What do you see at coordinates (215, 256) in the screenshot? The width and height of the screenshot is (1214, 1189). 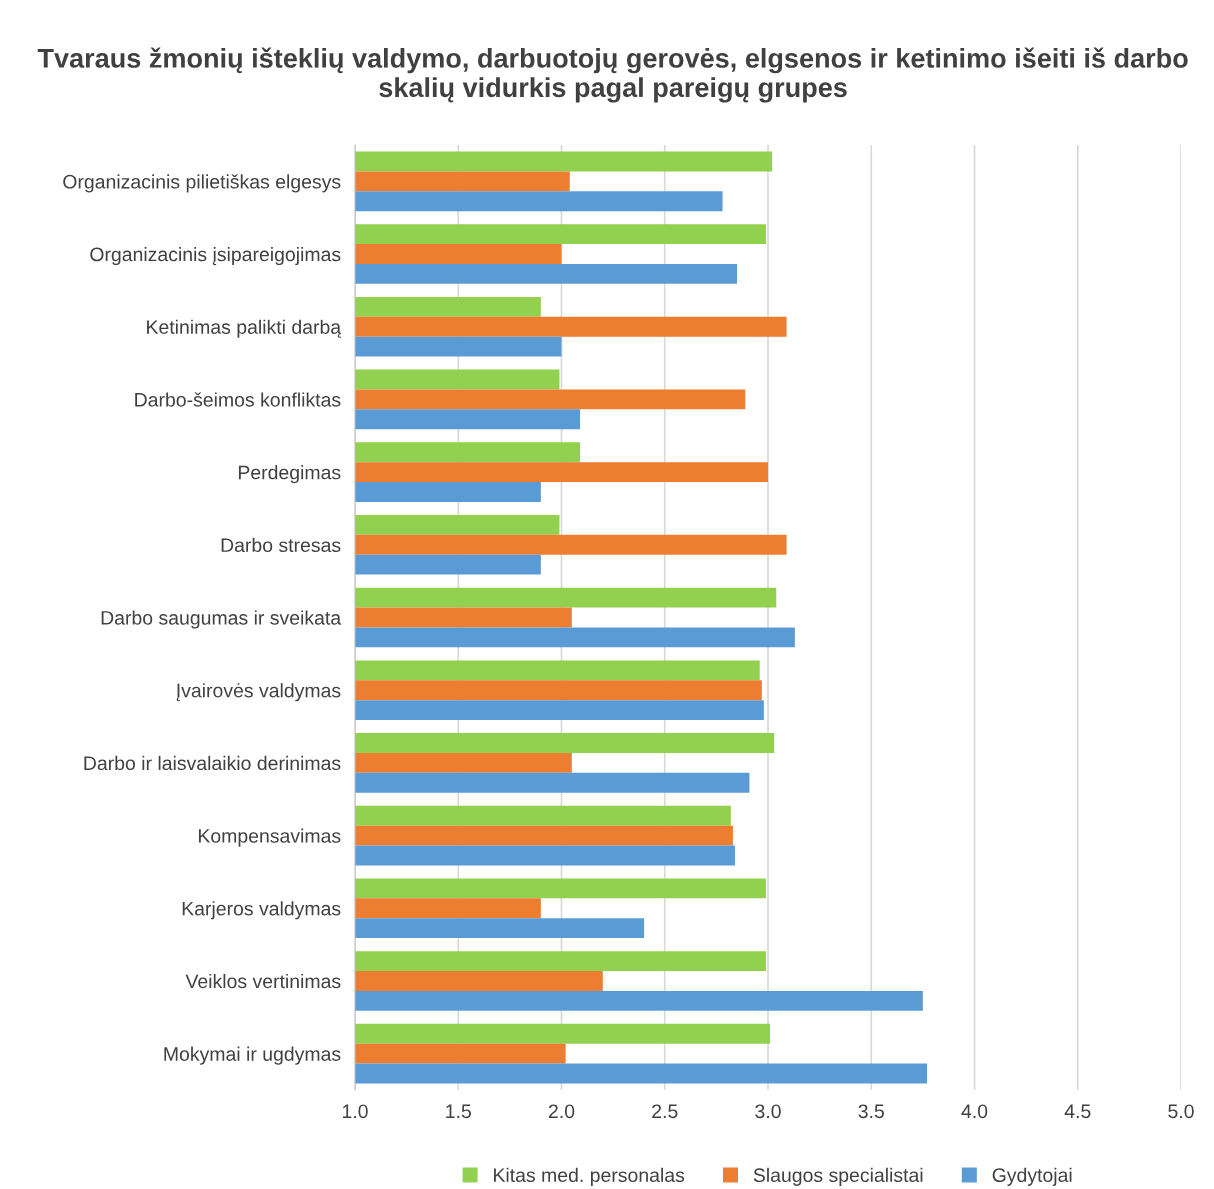 I see `y-tick-label: Organizacinis įsipareigojimas` at bounding box center [215, 256].